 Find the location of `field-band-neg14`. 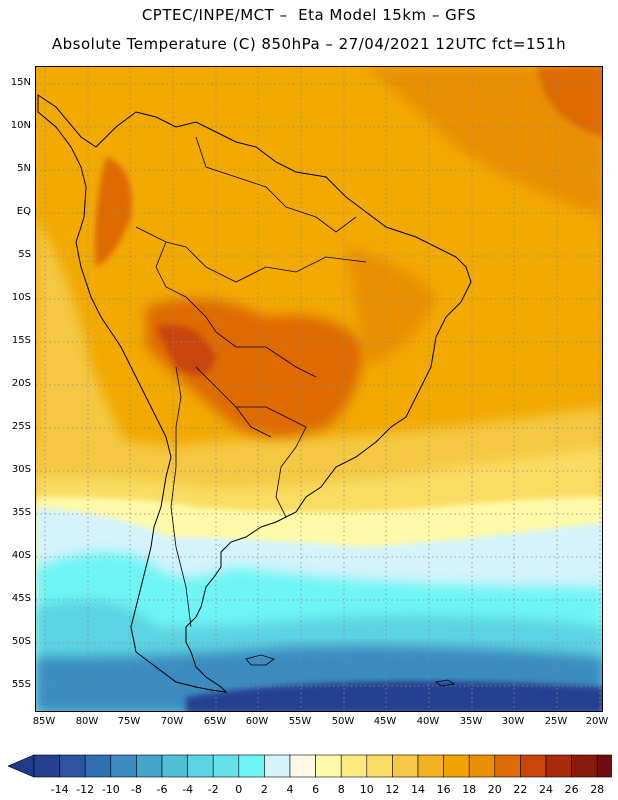

field-band-neg14 is located at coordinates (394, 696).